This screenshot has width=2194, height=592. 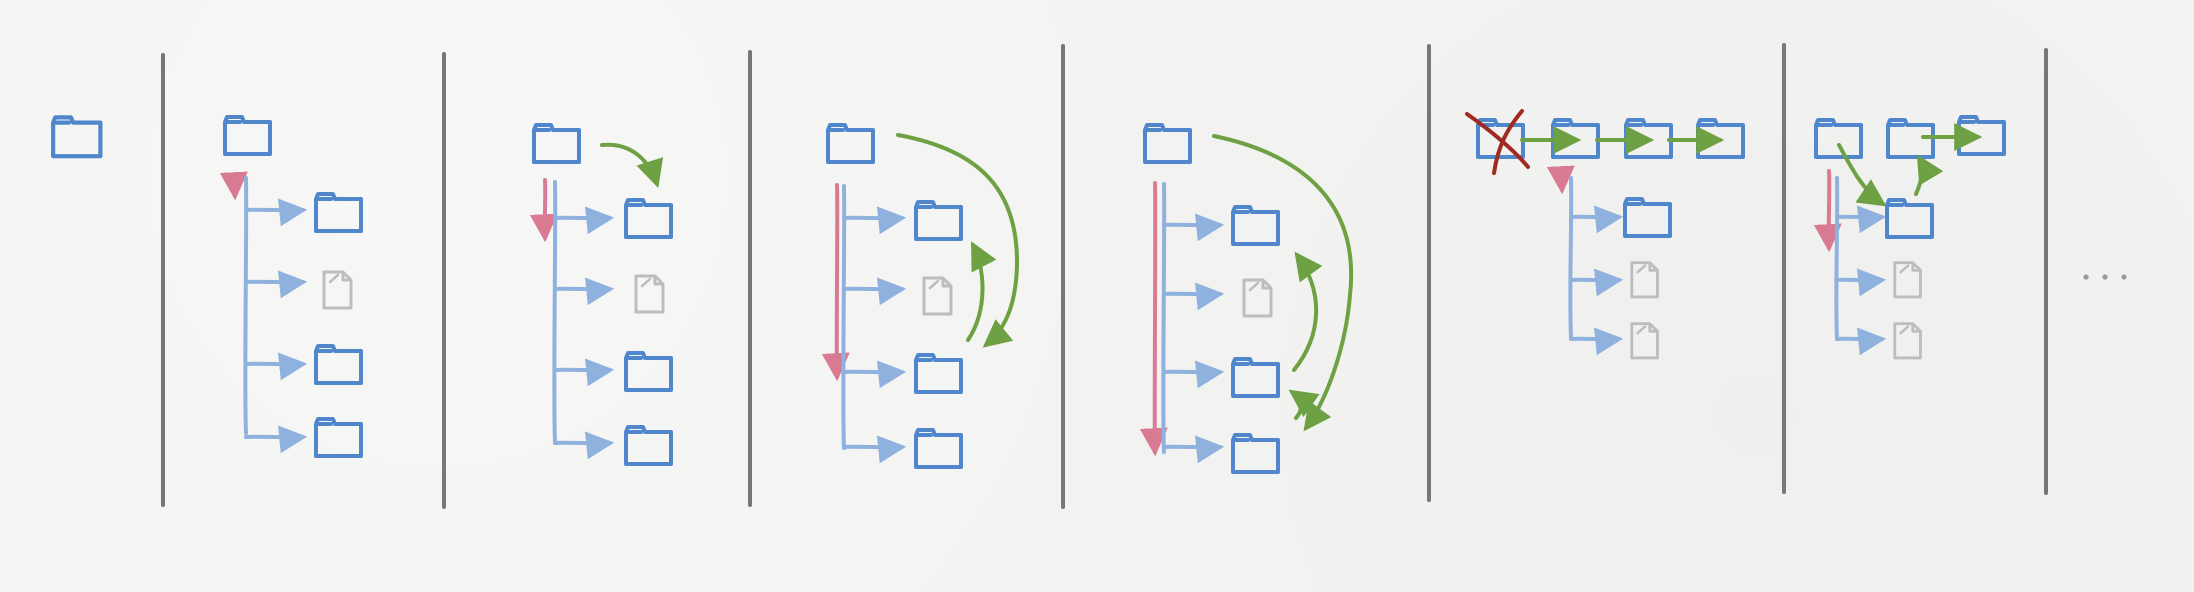 What do you see at coordinates (1164, 318) in the screenshot?
I see `panel-5-tree-stem` at bounding box center [1164, 318].